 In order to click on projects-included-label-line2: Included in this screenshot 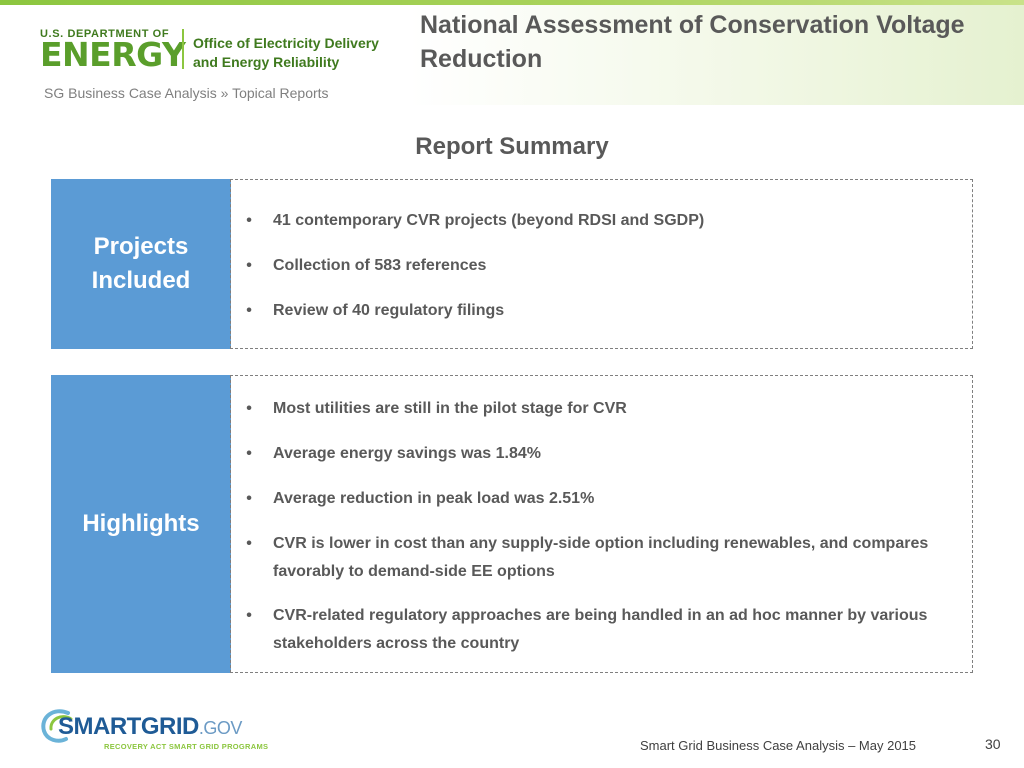, I will do `click(141, 280)`.